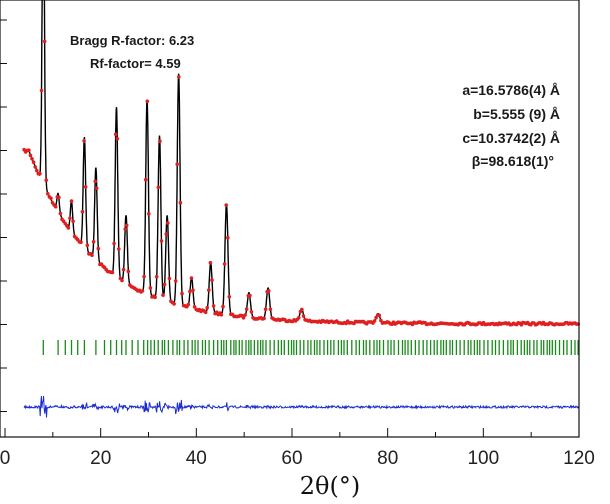  Describe the element at coordinates (511, 138) in the screenshot. I see `cell-param-c: c=10.3742(2) Å` at that location.